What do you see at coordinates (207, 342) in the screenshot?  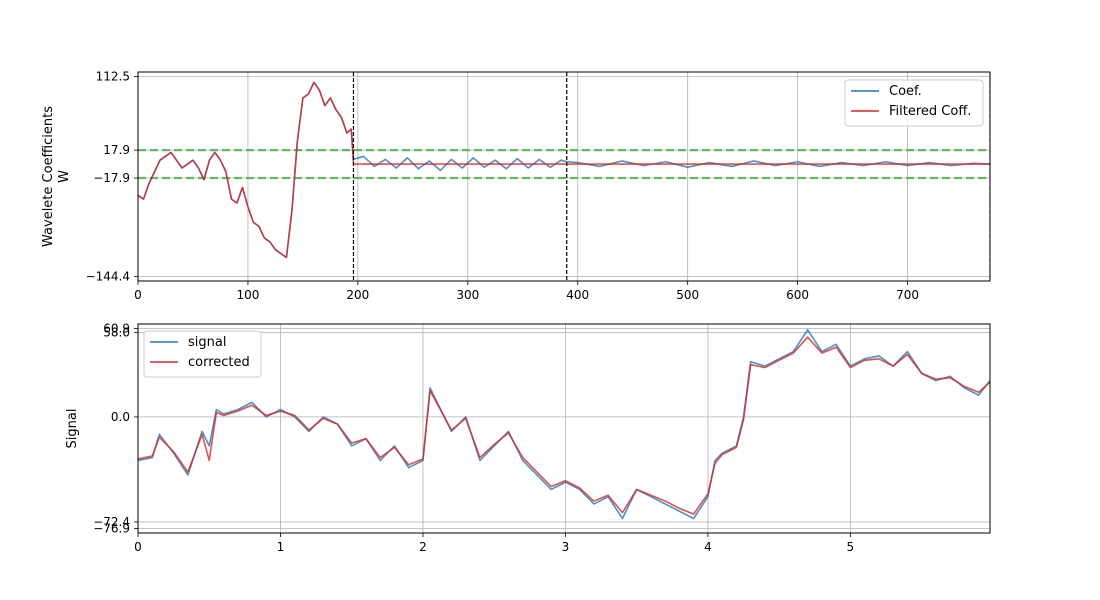 I see `legend-label-signal: signal` at bounding box center [207, 342].